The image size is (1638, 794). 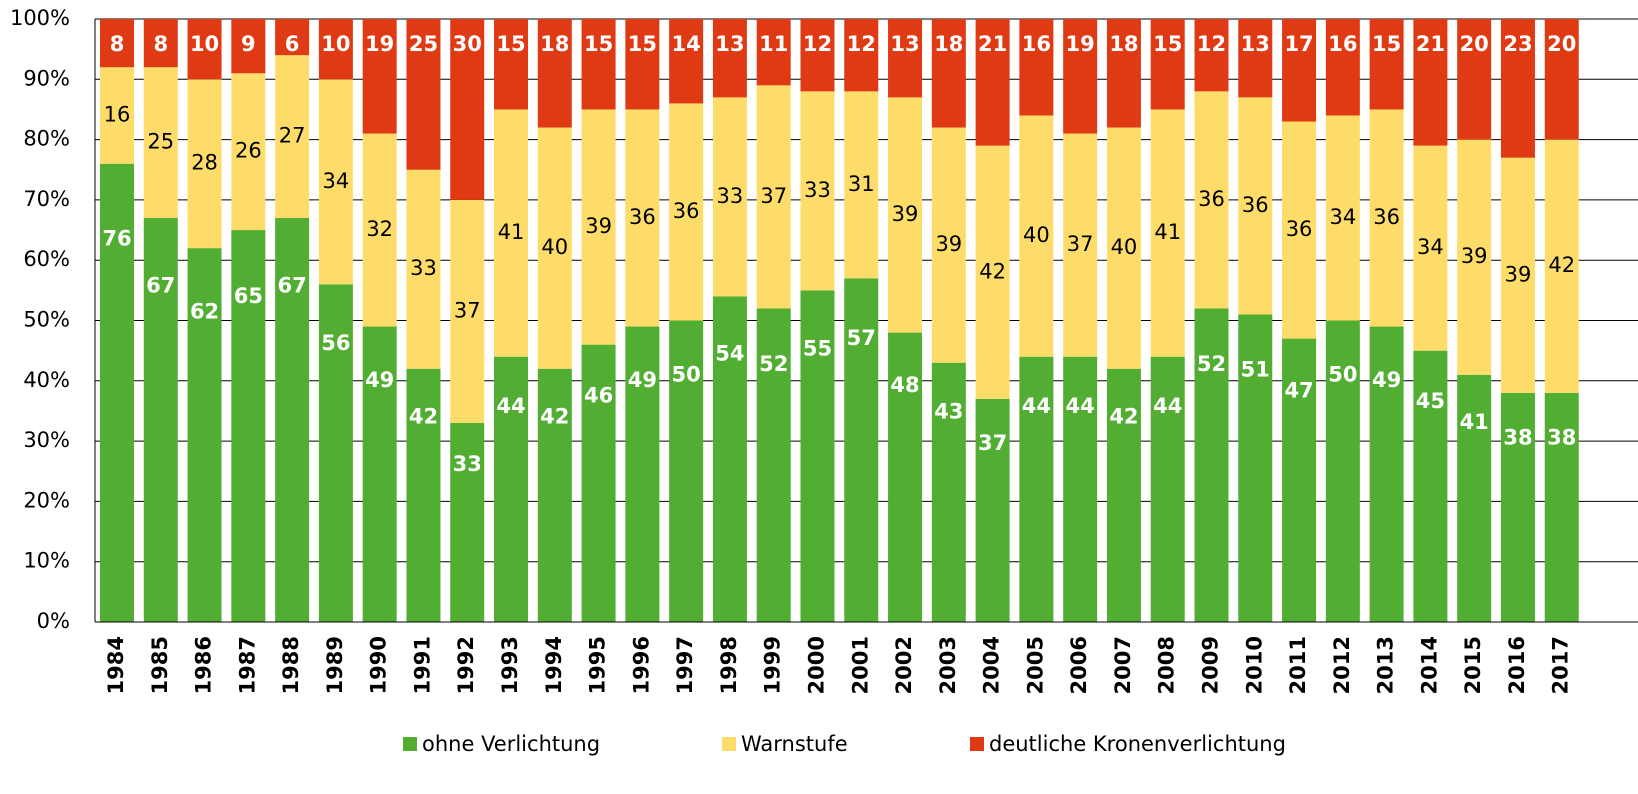 What do you see at coordinates (116, 665) in the screenshot?
I see `x-tick-label: 1984` at bounding box center [116, 665].